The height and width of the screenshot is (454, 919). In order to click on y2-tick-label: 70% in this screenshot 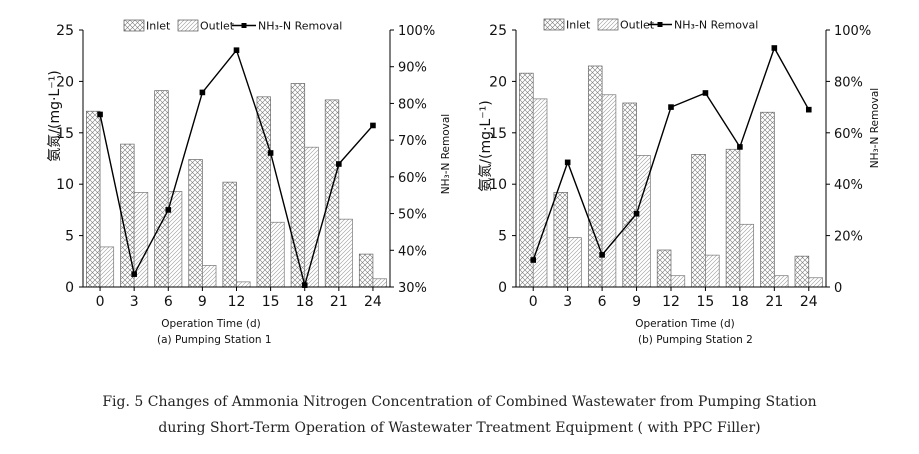, I will do `click(412, 141)`.